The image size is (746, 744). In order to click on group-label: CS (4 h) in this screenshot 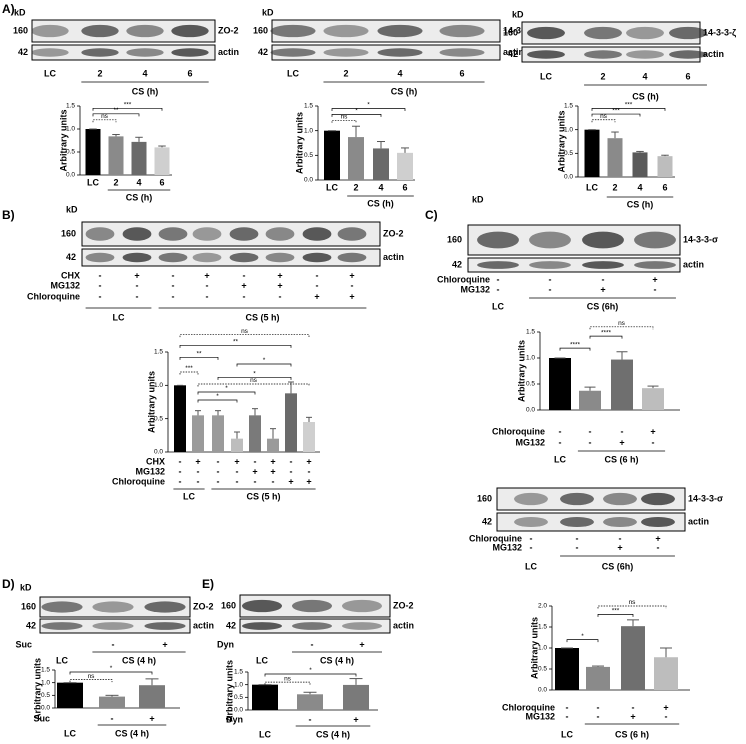, I will do `click(333, 734)`.